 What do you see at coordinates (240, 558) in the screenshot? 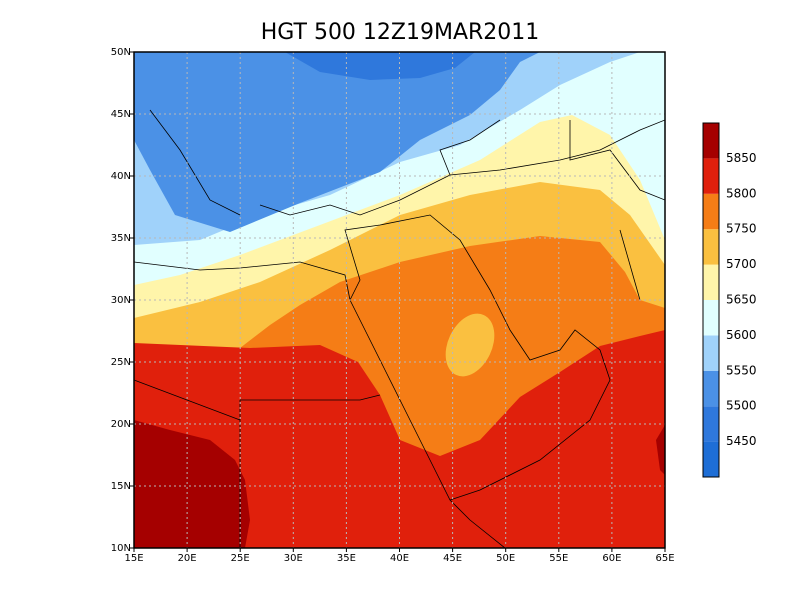
I see `x-tick-label: 25E` at bounding box center [240, 558].